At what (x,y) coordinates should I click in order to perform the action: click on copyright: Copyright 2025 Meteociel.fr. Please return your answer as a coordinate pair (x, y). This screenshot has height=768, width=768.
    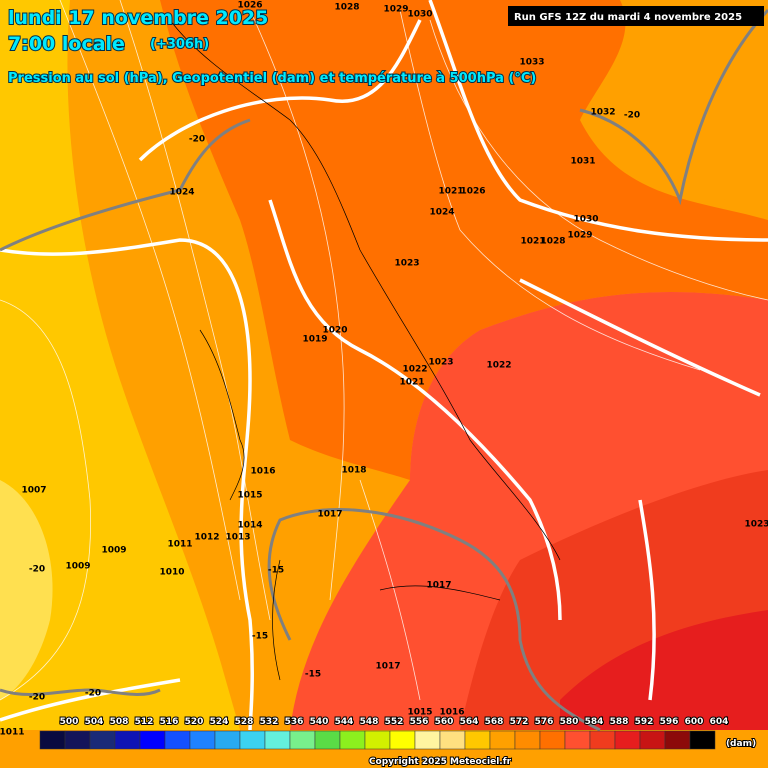
    Looking at the image, I should click on (440, 762).